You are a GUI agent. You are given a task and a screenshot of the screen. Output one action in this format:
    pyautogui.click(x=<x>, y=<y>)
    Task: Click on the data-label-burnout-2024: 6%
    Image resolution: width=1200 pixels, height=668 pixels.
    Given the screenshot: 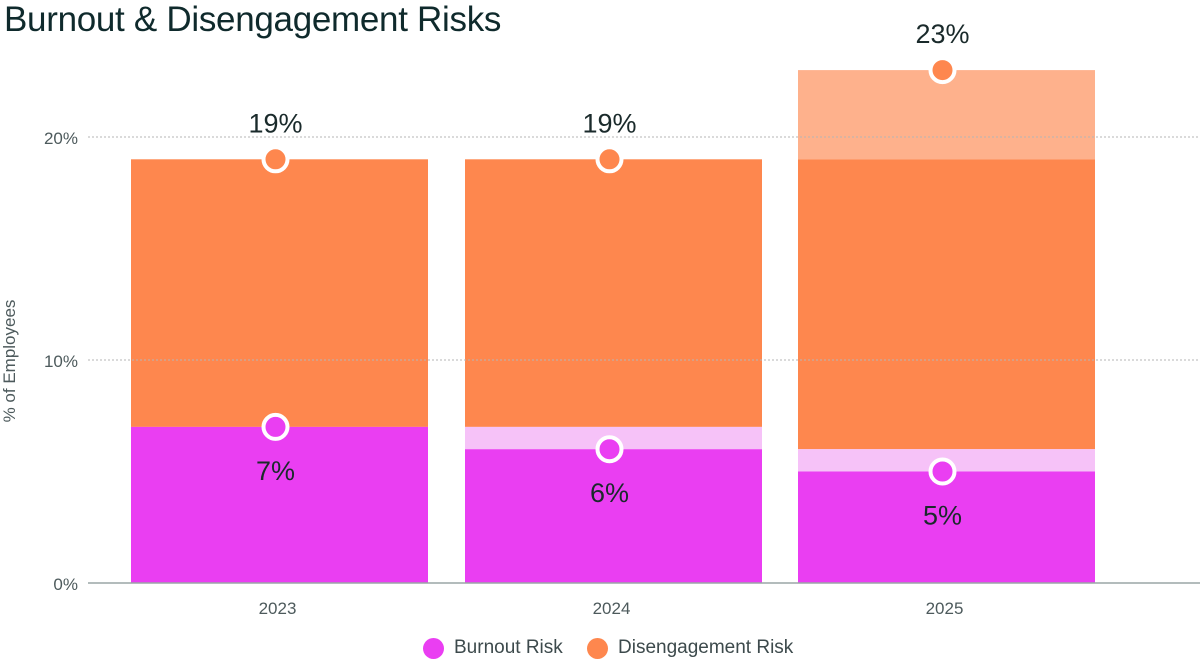 What is the action you would take?
    pyautogui.click(x=609, y=493)
    